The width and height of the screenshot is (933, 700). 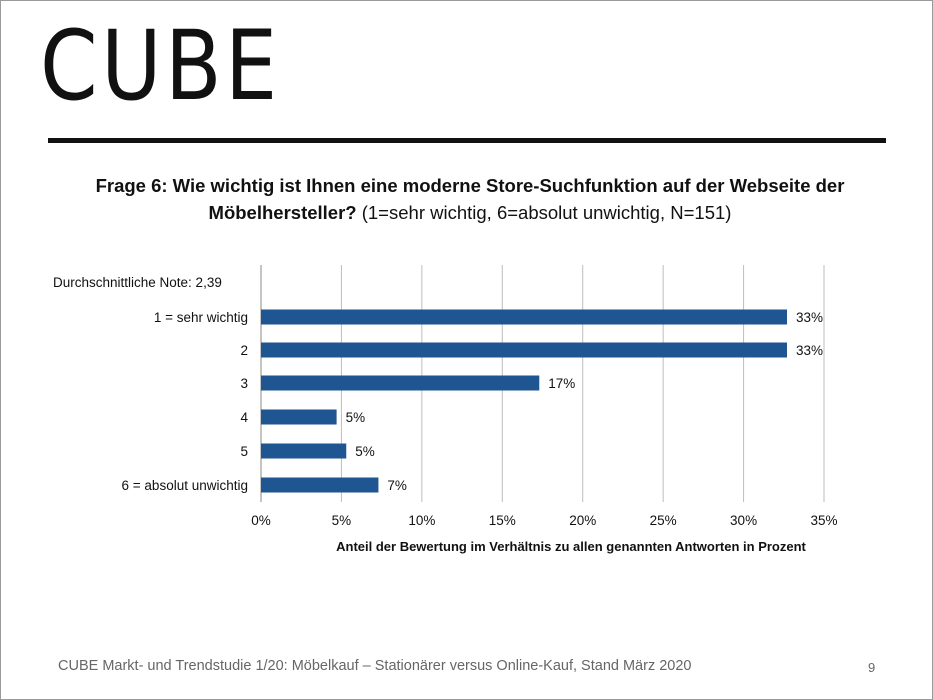 I want to click on category-label: 6 = absolut unwichtig, so click(x=185, y=485).